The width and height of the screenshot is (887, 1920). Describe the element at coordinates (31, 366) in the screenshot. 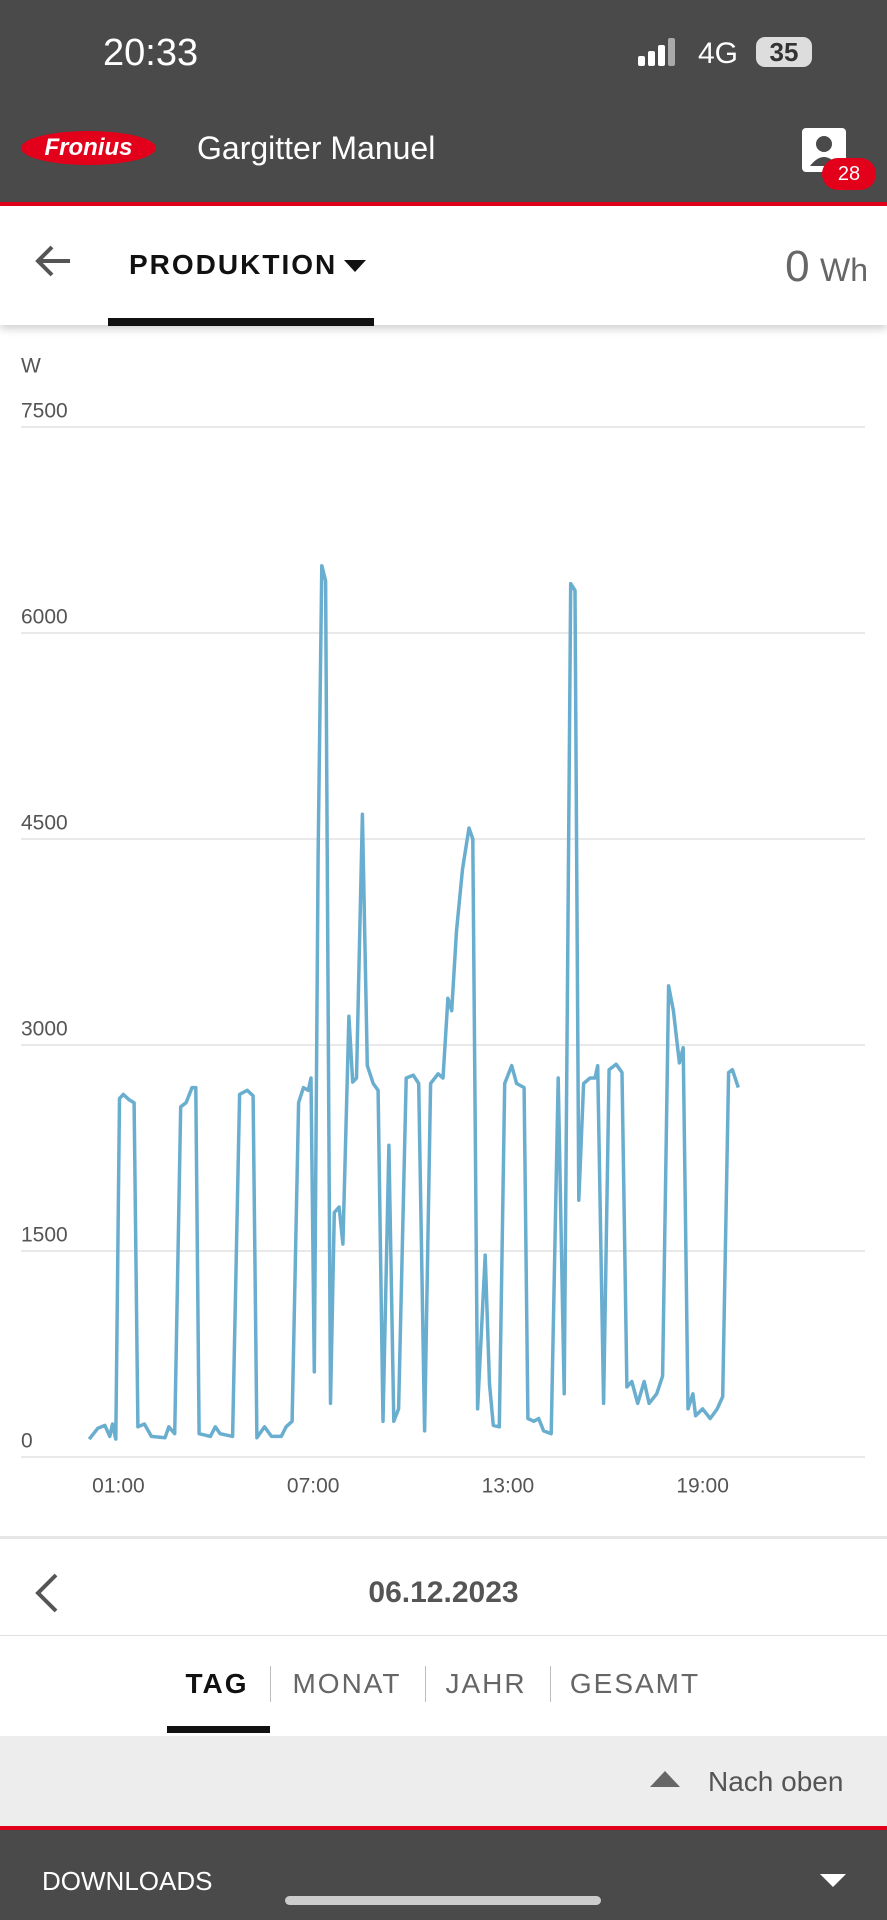

I see `y-unit: W` at that location.